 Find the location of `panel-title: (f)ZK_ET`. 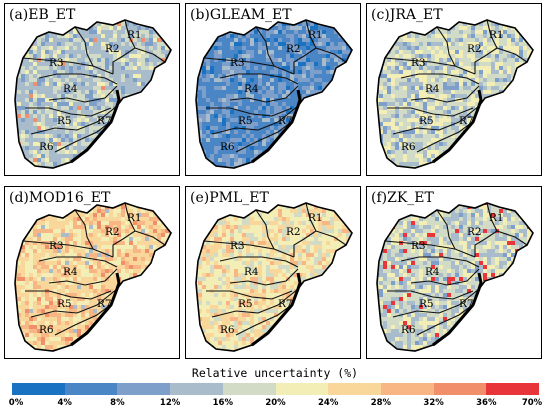

panel-title: (f)ZK_ET is located at coordinates (402, 198).